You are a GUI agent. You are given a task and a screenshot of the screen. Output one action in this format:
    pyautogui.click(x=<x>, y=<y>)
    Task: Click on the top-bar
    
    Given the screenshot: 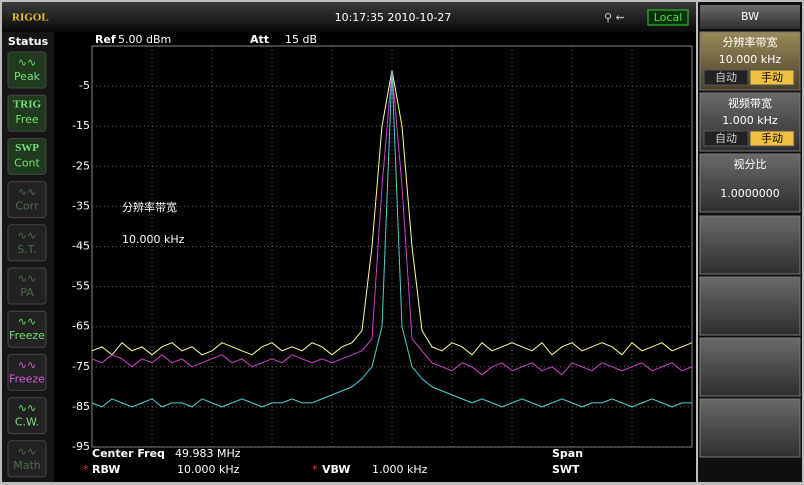 What is the action you would take?
    pyautogui.click(x=349, y=17)
    